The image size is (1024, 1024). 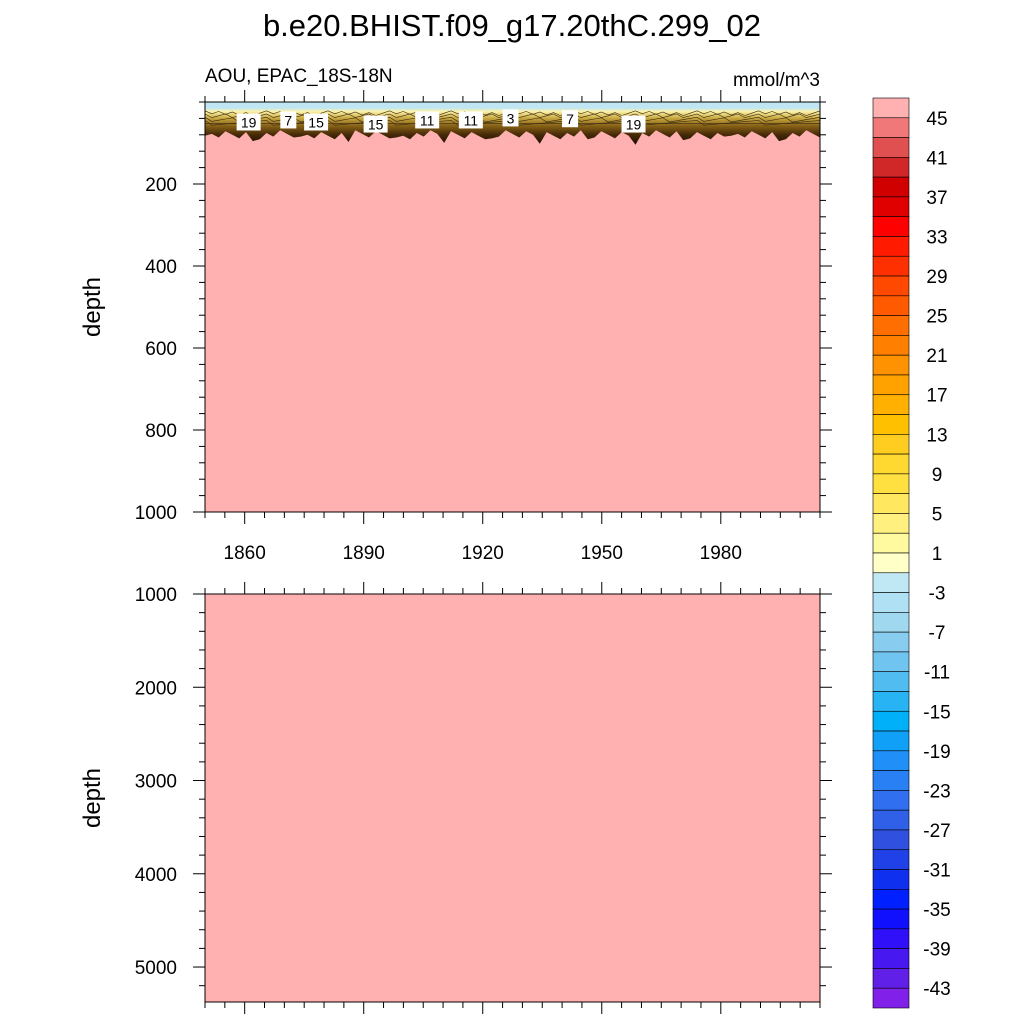 What do you see at coordinates (936, 356) in the screenshot?
I see `colorbar-tick-label: 21` at bounding box center [936, 356].